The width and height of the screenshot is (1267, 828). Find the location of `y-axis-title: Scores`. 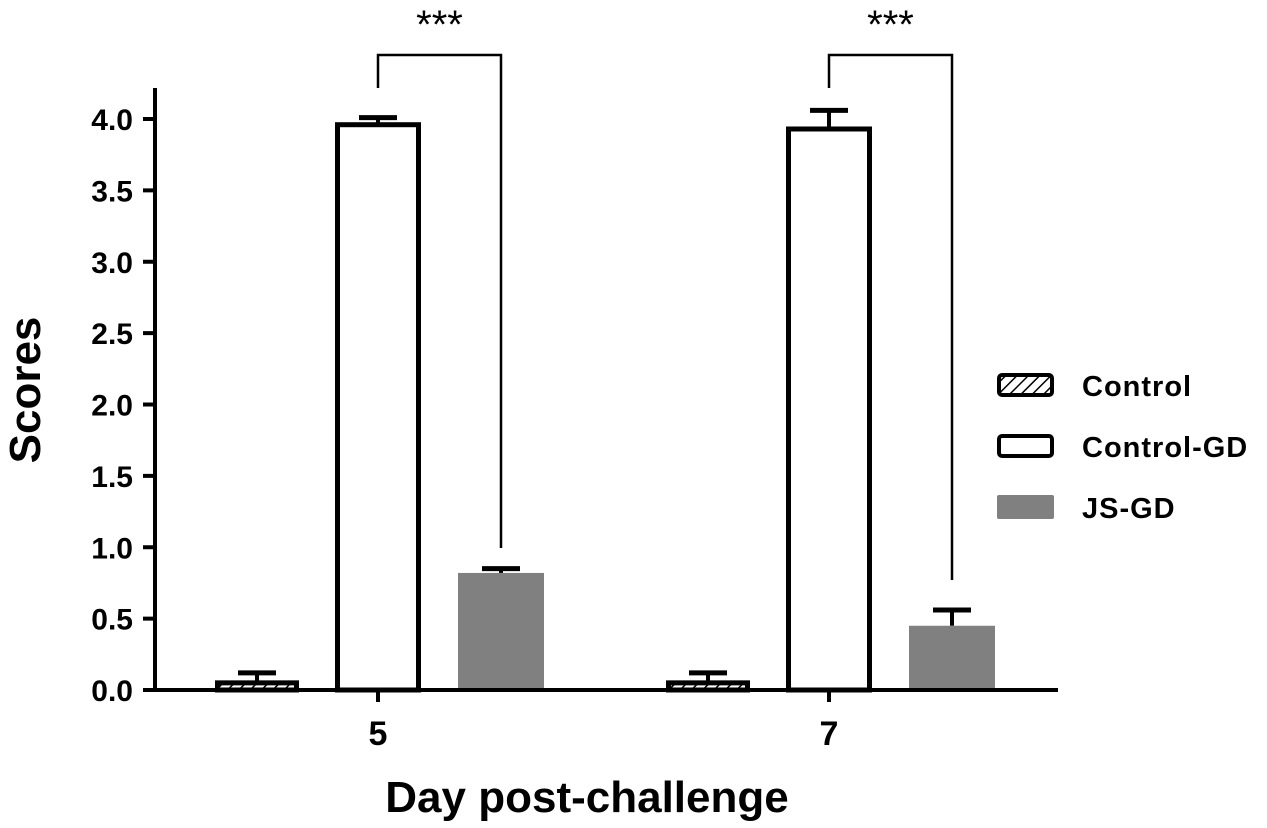

y-axis-title: Scores is located at coordinates (25, 390).